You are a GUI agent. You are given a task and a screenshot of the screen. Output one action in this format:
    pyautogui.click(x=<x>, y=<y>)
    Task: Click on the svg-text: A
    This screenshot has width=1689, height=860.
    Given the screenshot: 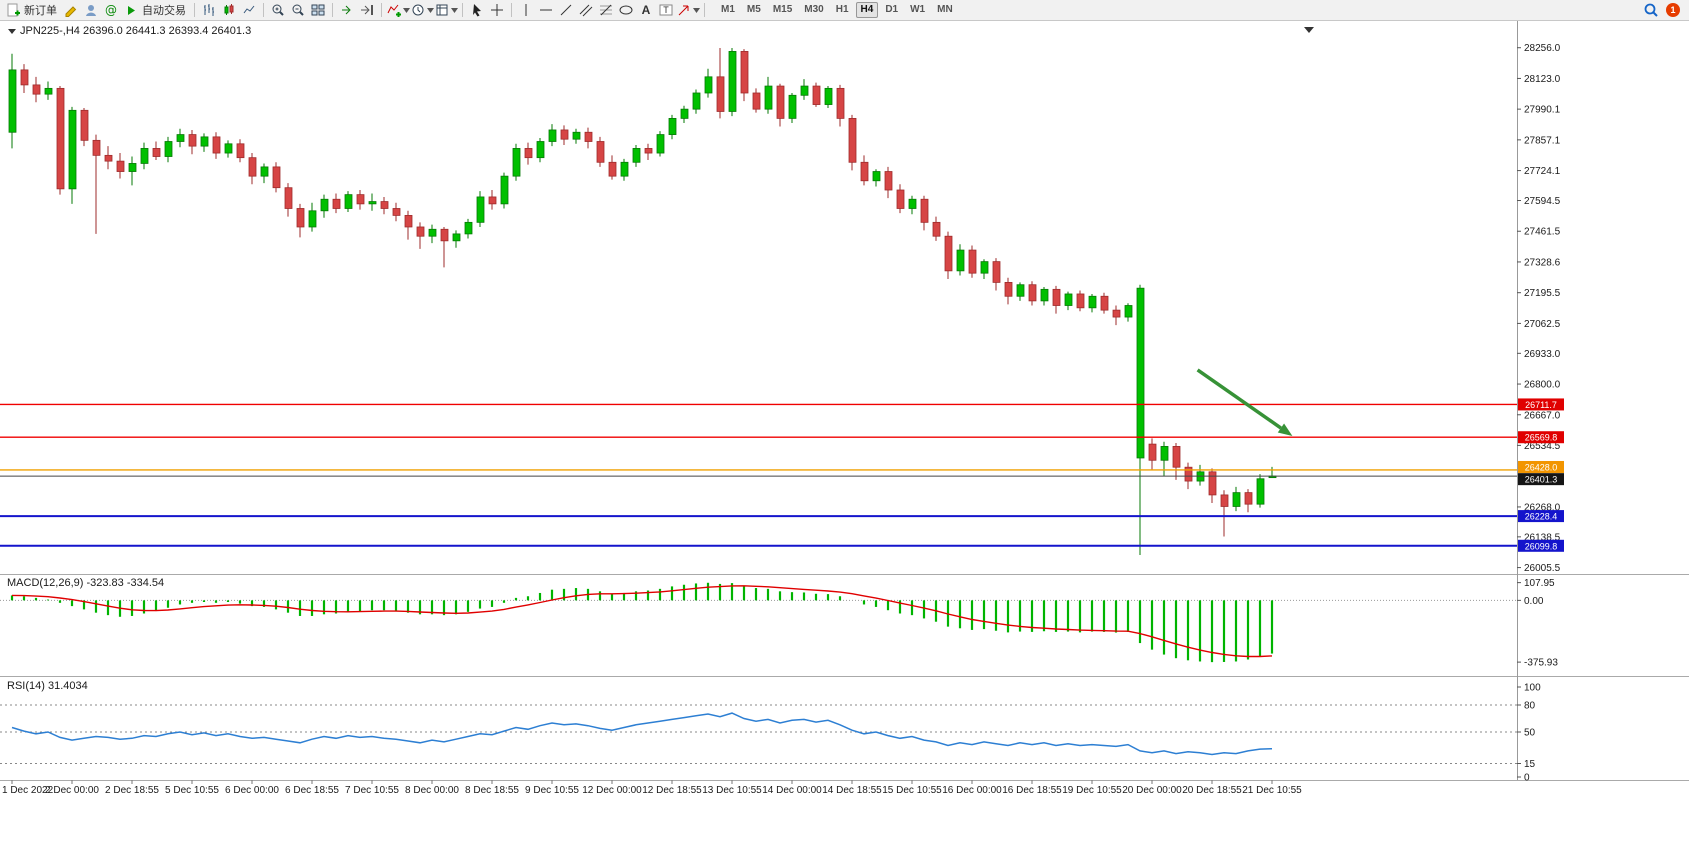 What is the action you would take?
    pyautogui.click(x=646, y=10)
    